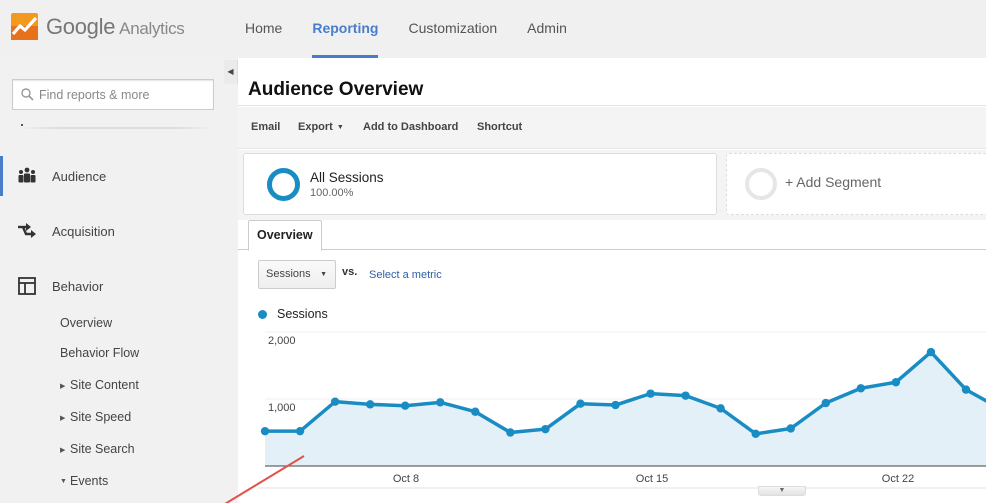 The height and width of the screenshot is (503, 986). I want to click on nav-customization: Customization, so click(453, 28).